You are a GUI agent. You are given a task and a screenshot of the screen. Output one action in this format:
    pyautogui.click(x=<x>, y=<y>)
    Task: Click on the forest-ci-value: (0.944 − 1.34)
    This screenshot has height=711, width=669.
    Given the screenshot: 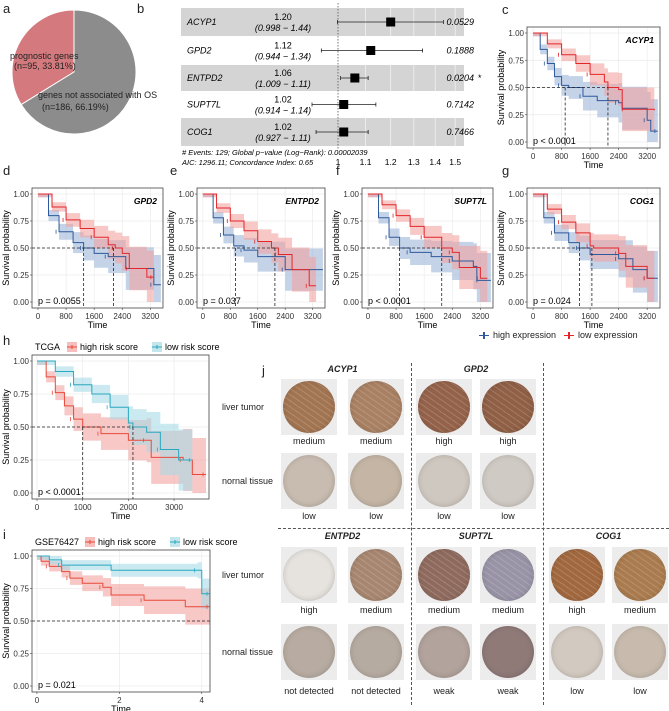 What is the action you would take?
    pyautogui.click(x=283, y=57)
    